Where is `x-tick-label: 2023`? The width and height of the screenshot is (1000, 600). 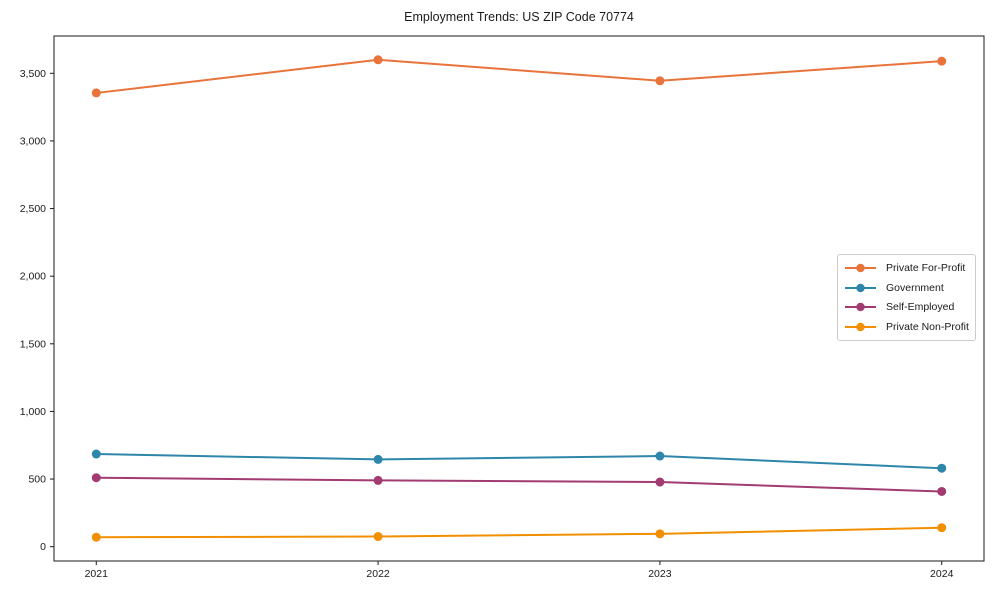 x-tick-label: 2023 is located at coordinates (660, 574).